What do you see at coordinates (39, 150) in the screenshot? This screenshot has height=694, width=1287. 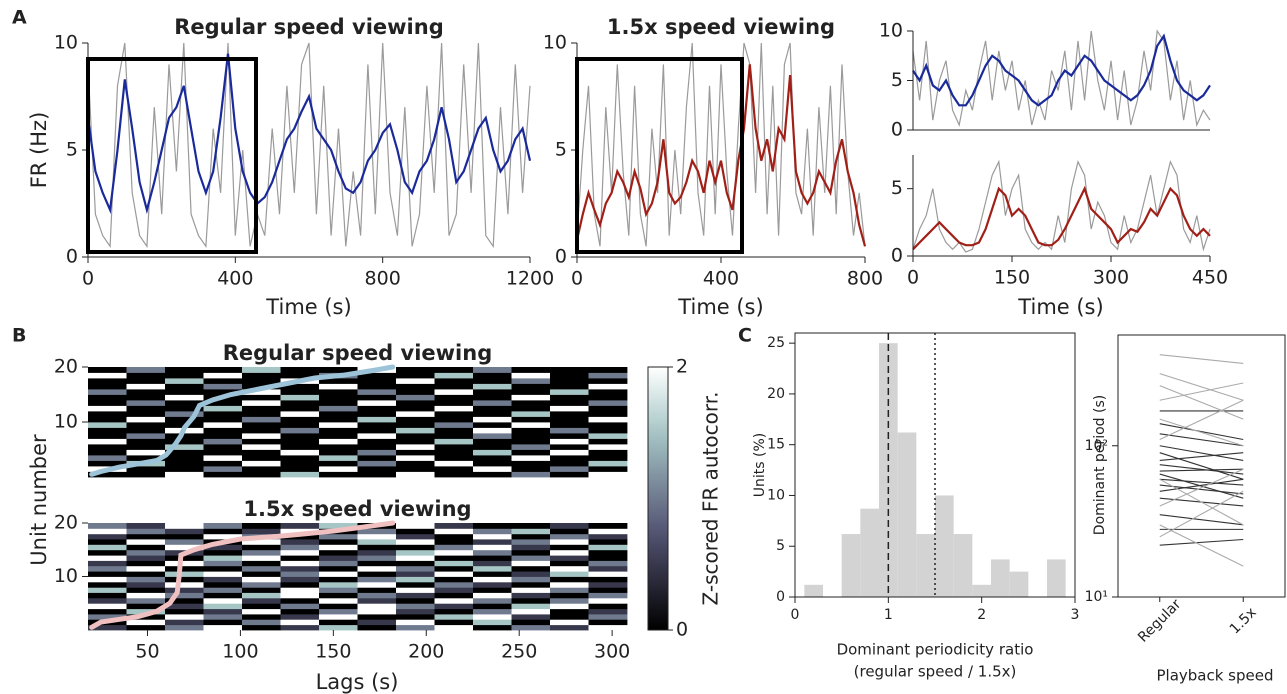 I see `y-axis-label: FR (Hz)` at bounding box center [39, 150].